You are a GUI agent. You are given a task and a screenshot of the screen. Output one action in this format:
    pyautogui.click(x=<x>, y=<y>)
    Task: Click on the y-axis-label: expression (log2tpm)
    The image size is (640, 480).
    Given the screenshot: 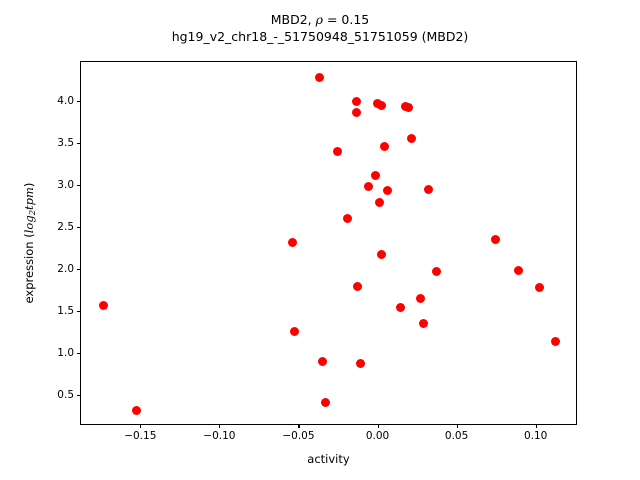 What is the action you would take?
    pyautogui.click(x=31, y=243)
    